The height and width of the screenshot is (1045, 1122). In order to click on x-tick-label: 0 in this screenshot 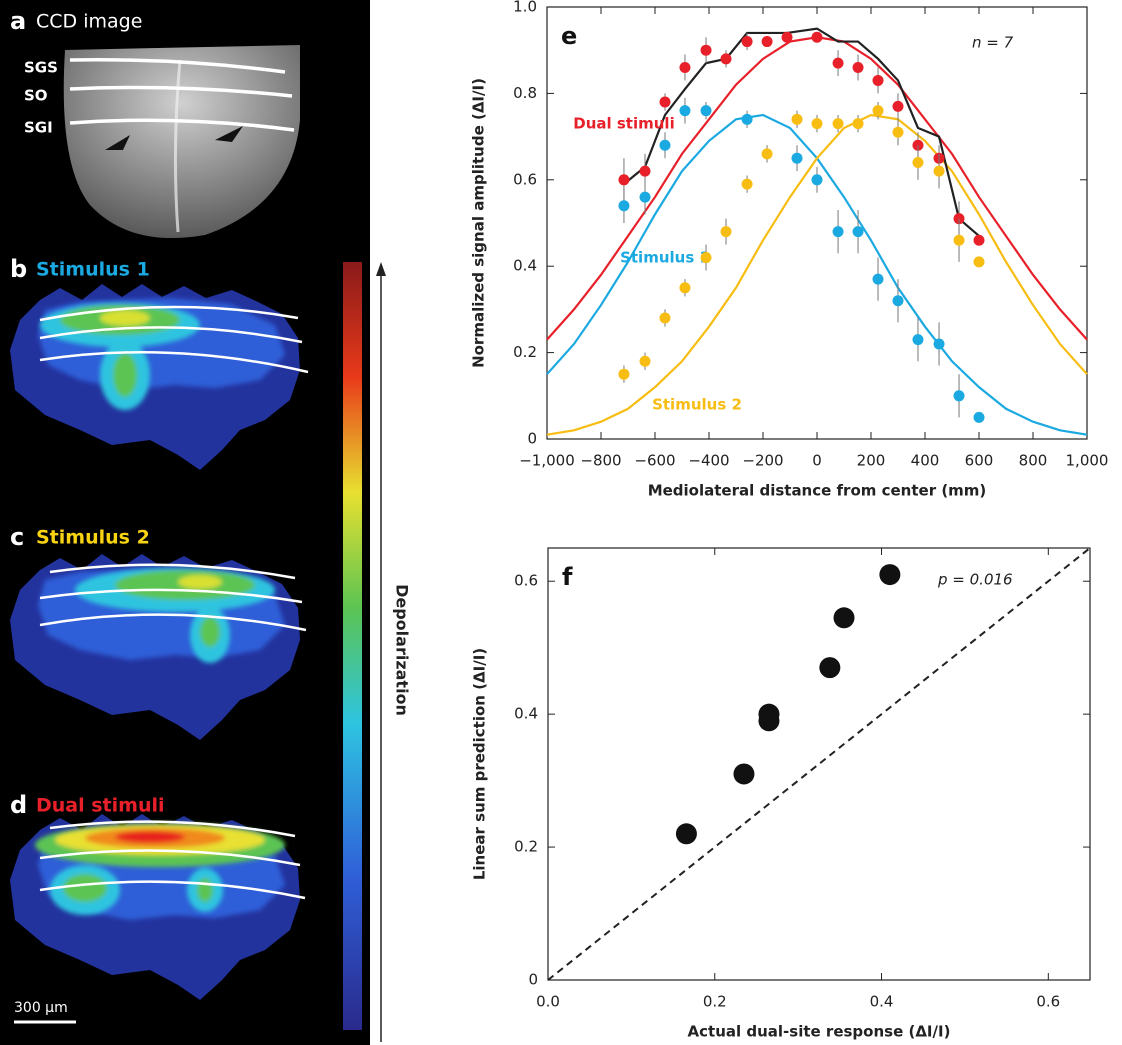, I will do `click(817, 461)`.